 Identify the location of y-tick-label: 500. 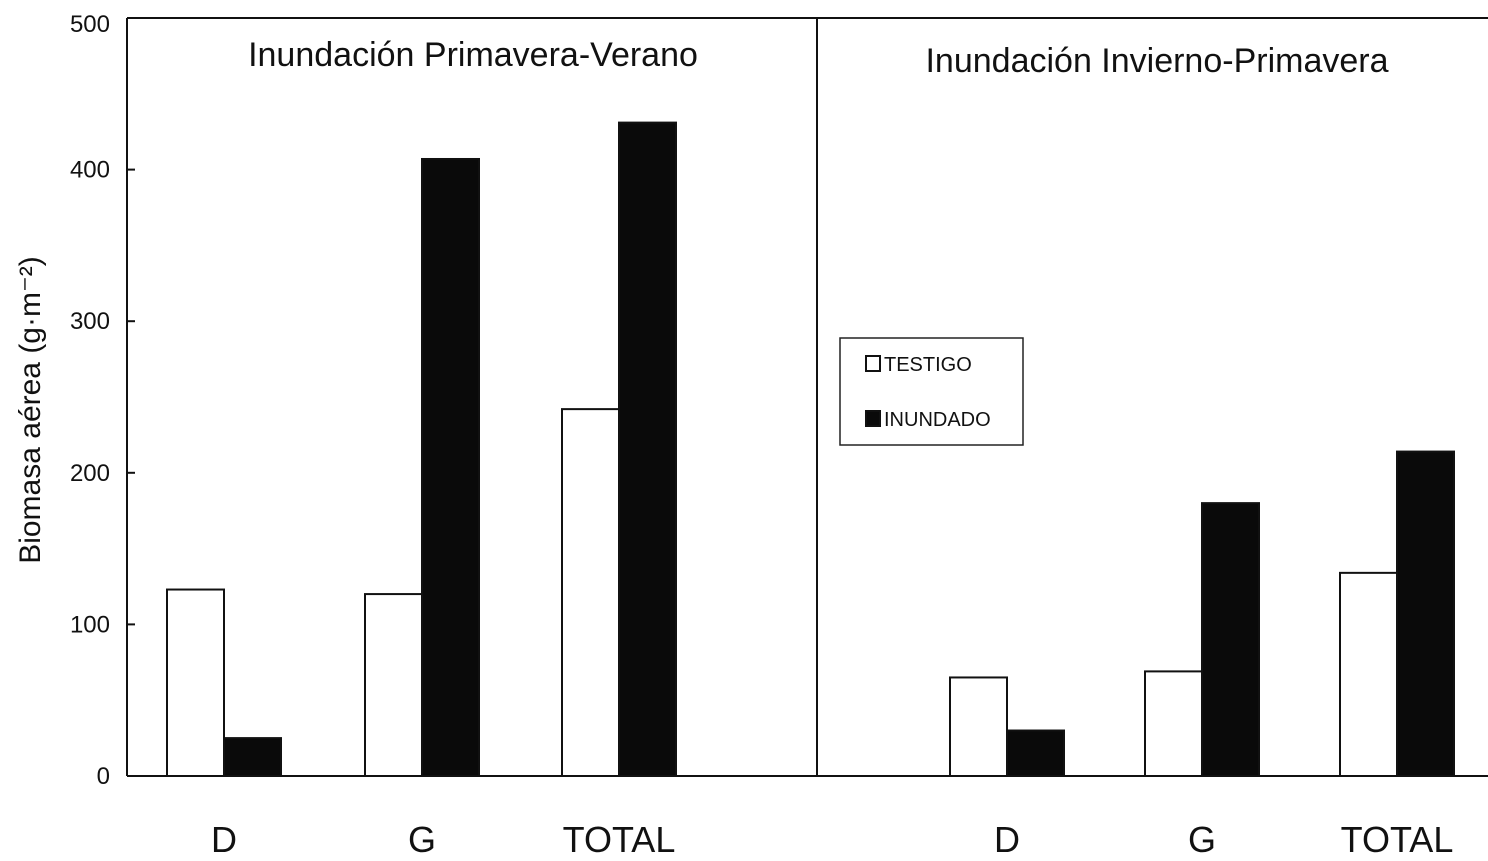
(90, 24).